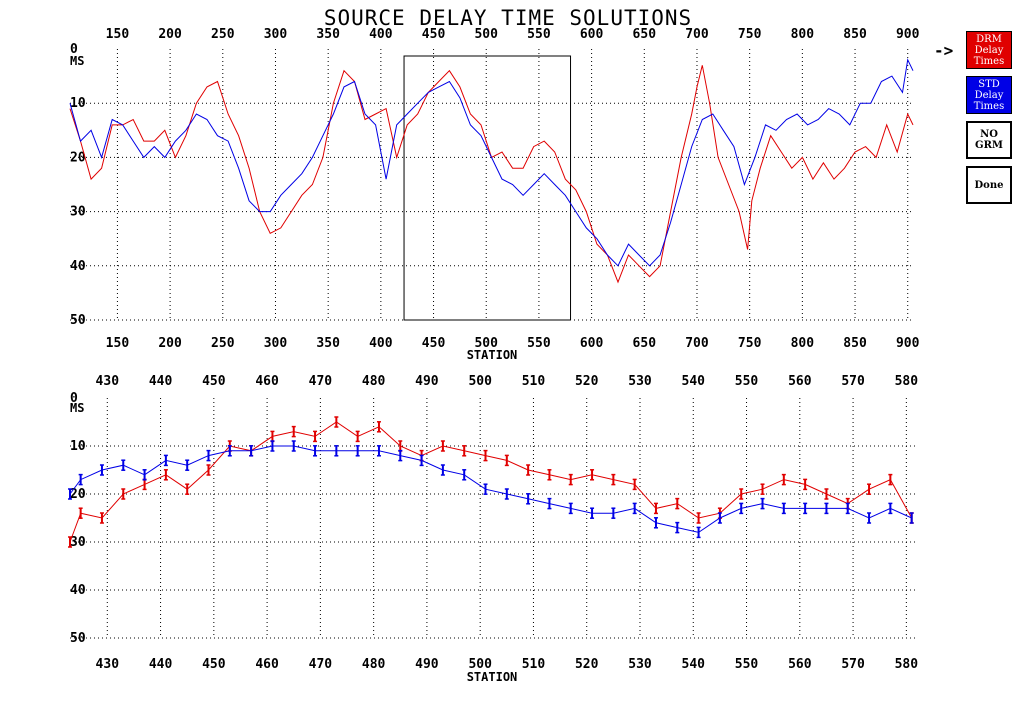  What do you see at coordinates (161, 381) in the screenshot?
I see `x-tick-label-top: 440` at bounding box center [161, 381].